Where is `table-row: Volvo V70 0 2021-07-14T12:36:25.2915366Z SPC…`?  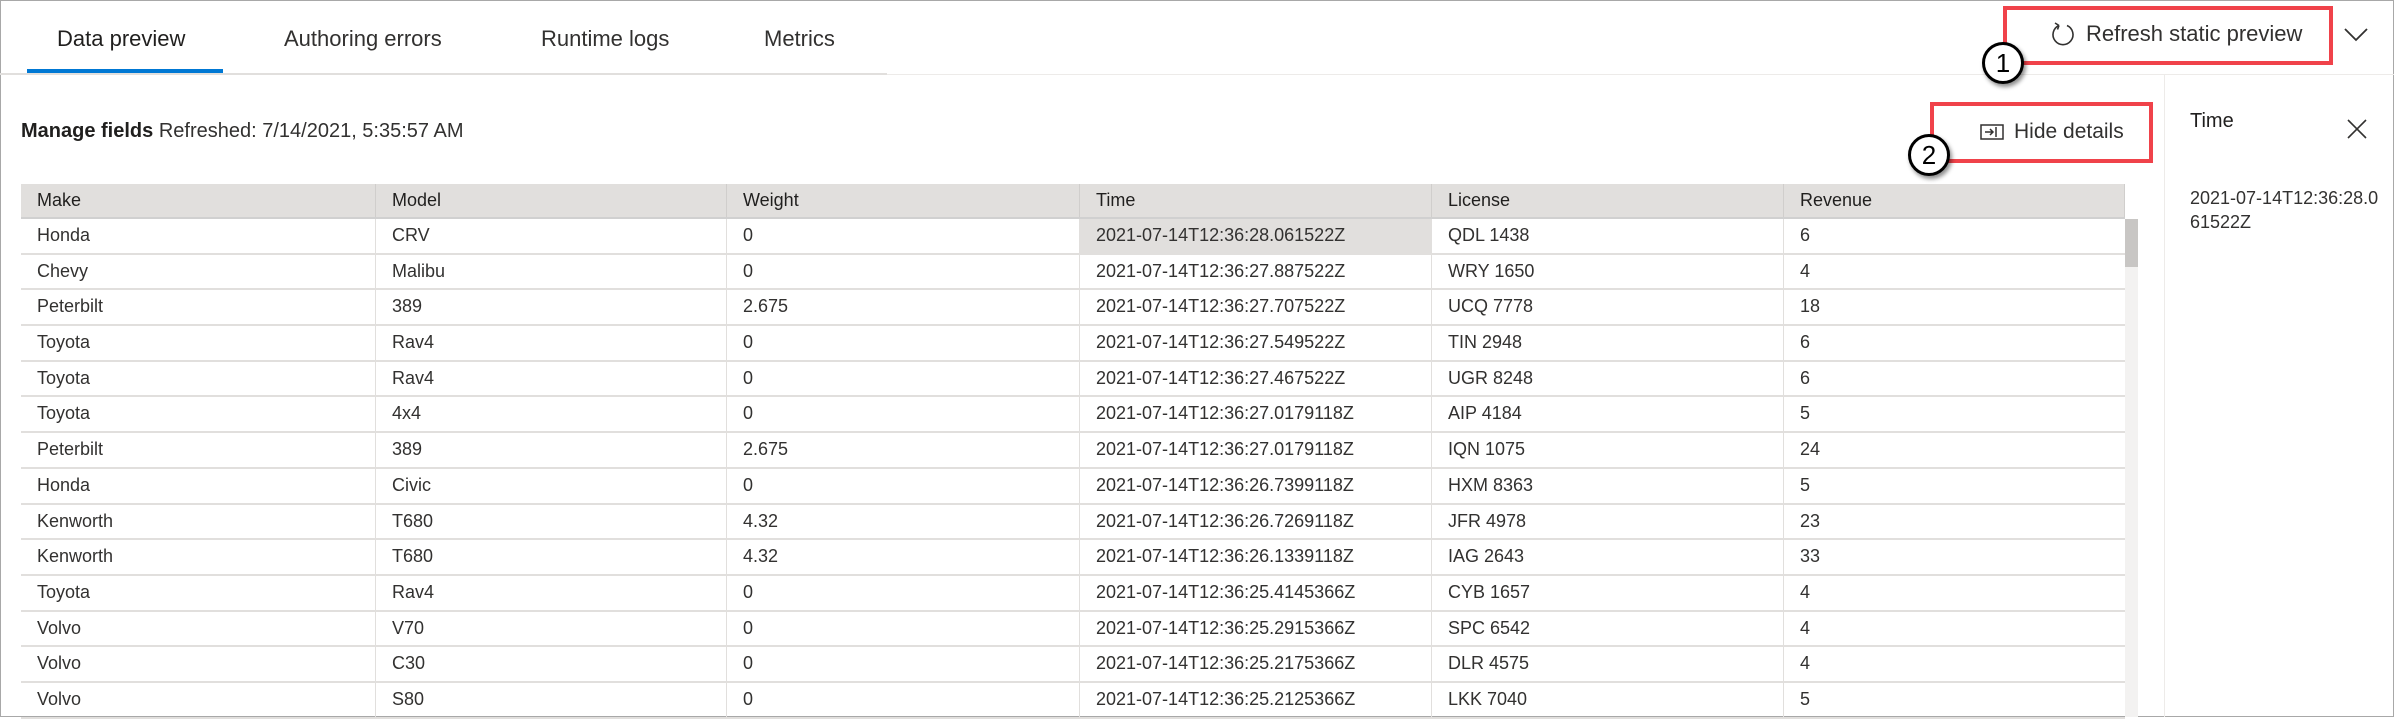
table-row: Volvo V70 0 2021-07-14T12:36:25.2915366Z SPC… is located at coordinates (1073, 629).